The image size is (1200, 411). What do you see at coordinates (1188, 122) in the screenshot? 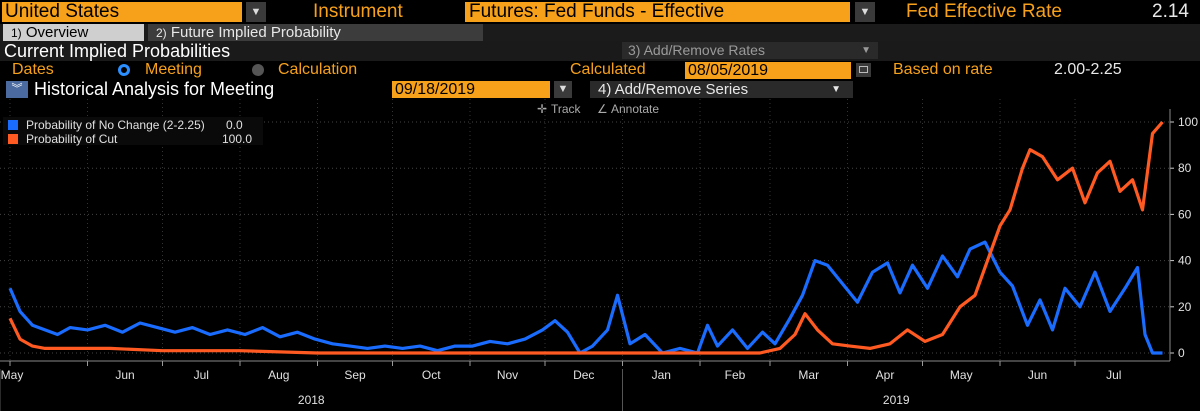
I see `y-tick-label: 100` at bounding box center [1188, 122].